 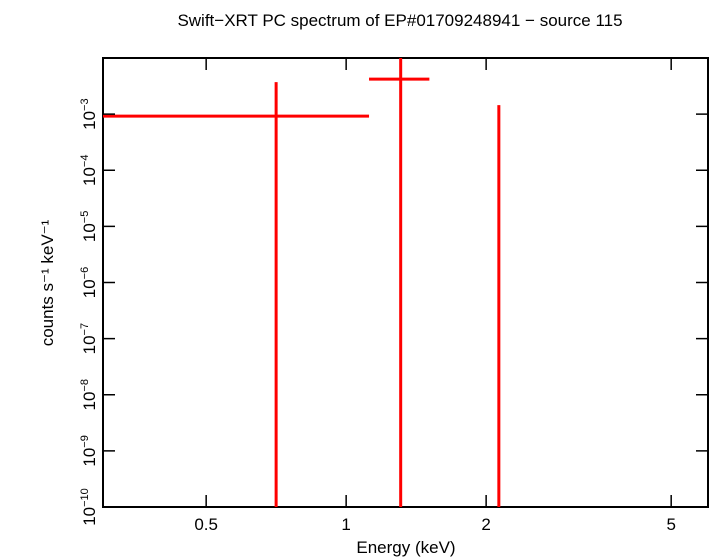 I want to click on y-tick-label: 10−3, so click(x=89, y=113).